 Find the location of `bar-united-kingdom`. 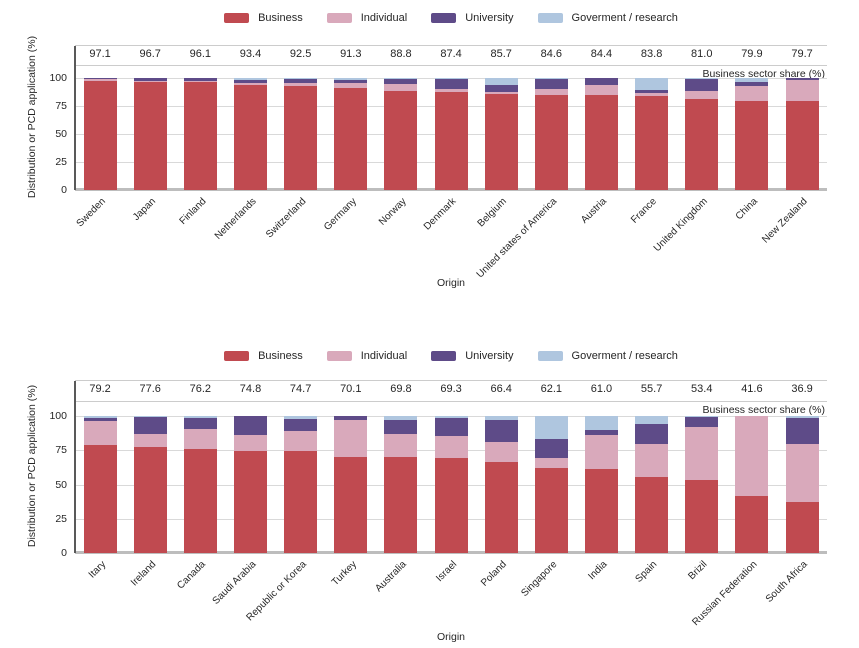

bar-united-kingdom is located at coordinates (702, 134).